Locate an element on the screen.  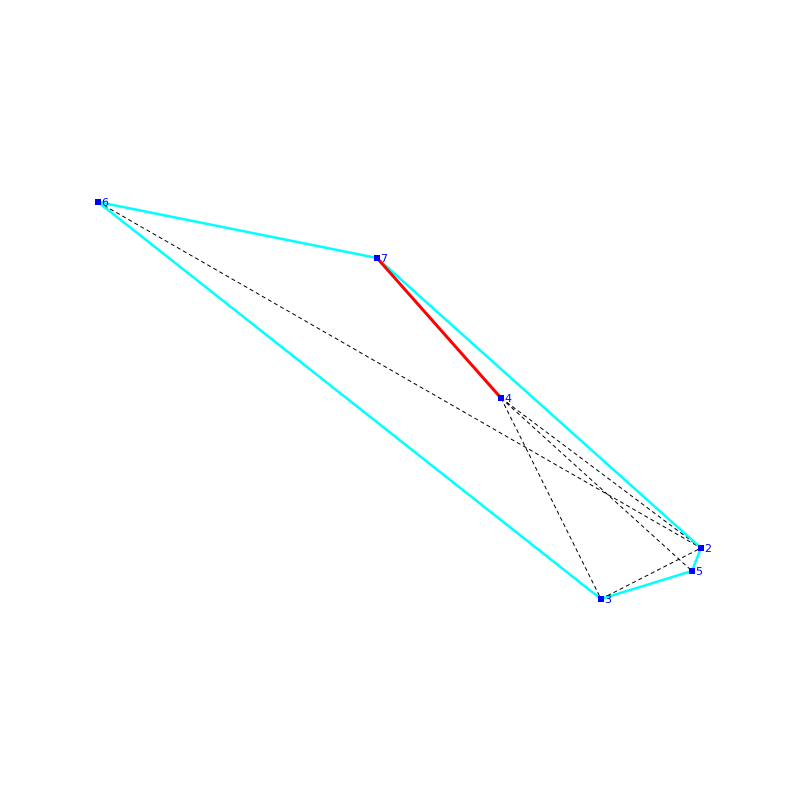
node-label: 4 is located at coordinates (508, 398).